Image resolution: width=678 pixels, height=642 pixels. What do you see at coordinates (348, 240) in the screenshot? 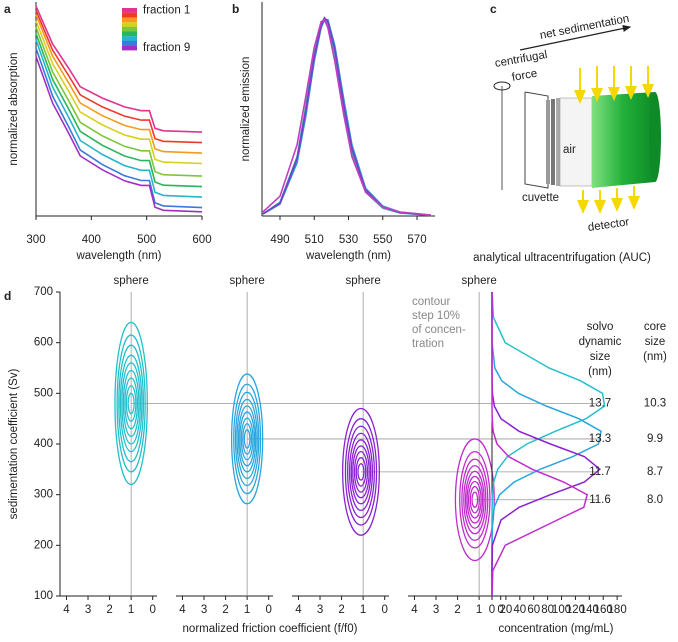
I see `x-tick-label: 530` at bounding box center [348, 240].